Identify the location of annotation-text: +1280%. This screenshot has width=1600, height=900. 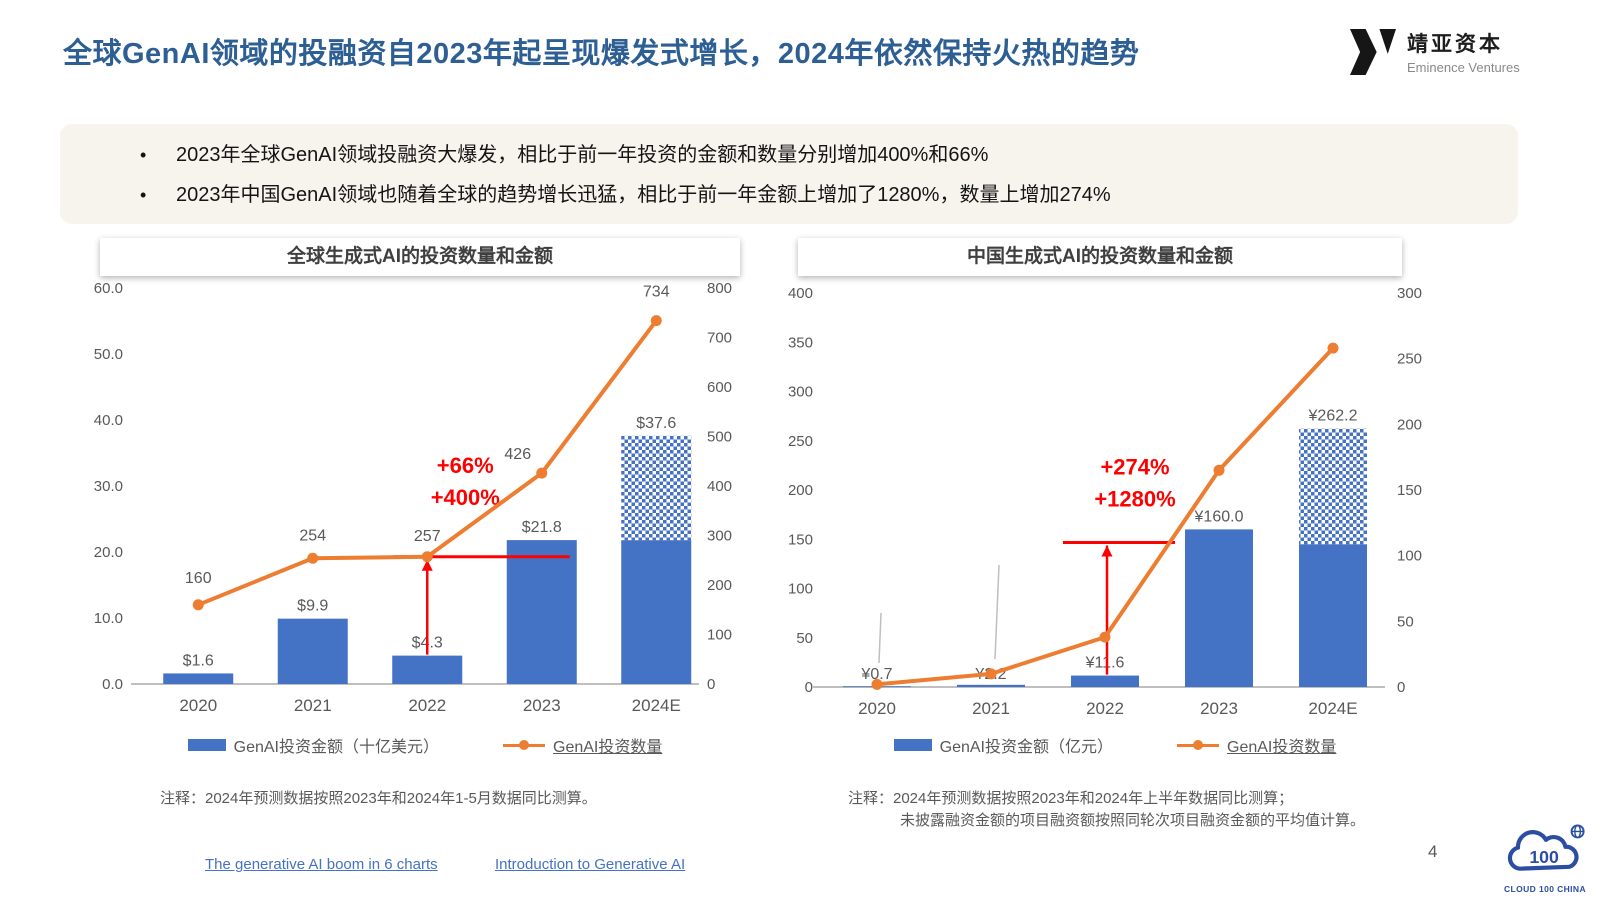
(1134, 499).